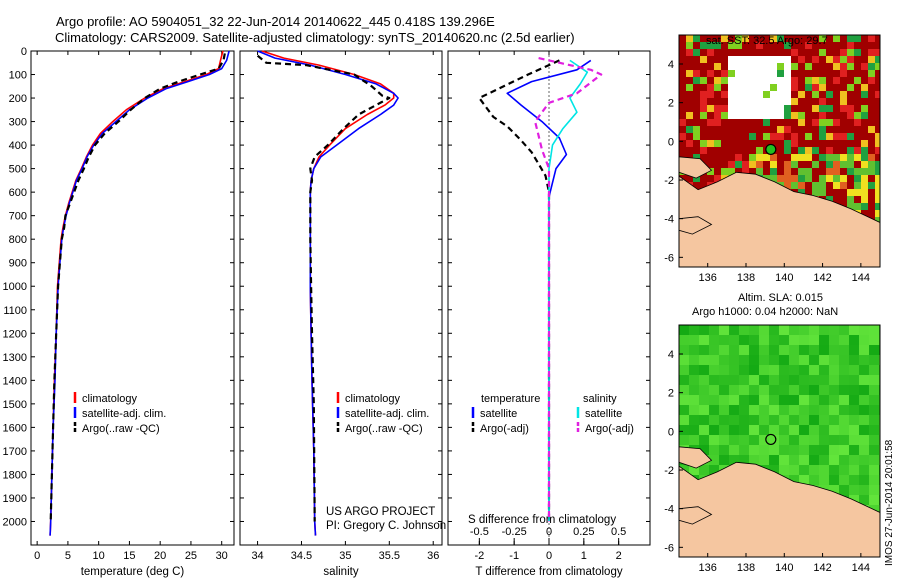 This screenshot has height=580, width=900. I want to click on depth-tick-label: 1800, so click(15, 475).